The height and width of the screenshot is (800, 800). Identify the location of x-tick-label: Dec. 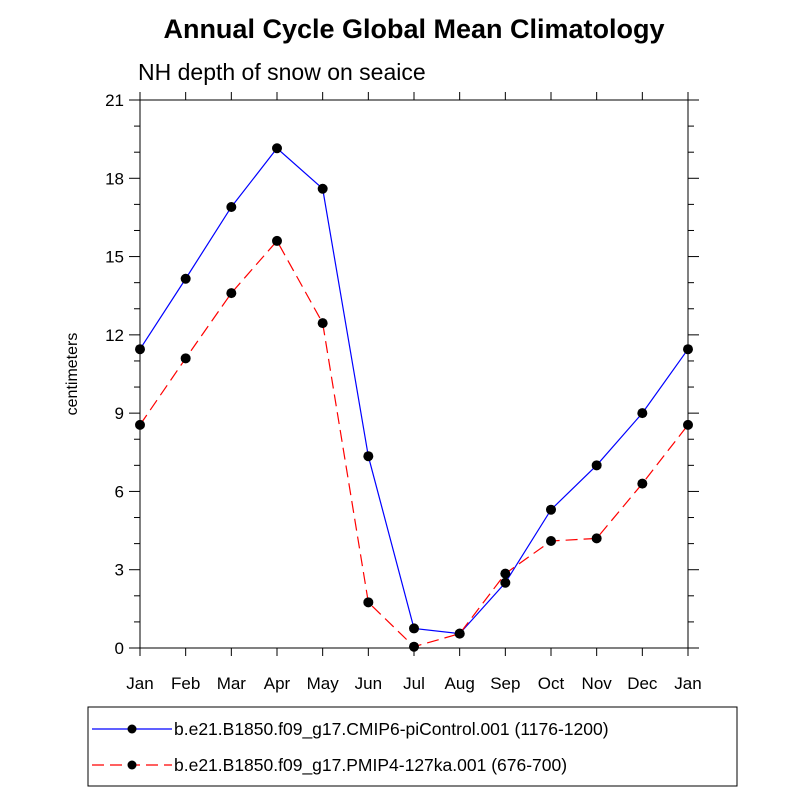
(642, 683).